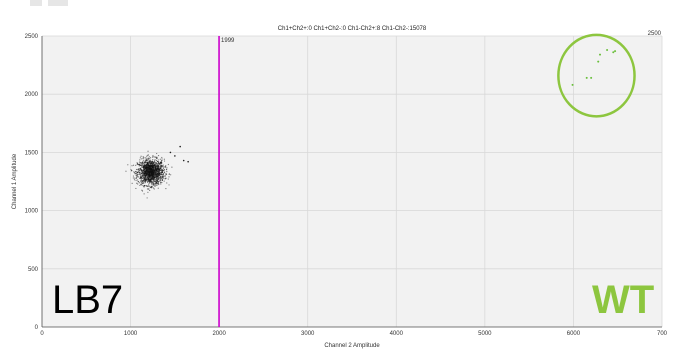  Describe the element at coordinates (183, 160) in the screenshot. I see `outlier-point` at that location.